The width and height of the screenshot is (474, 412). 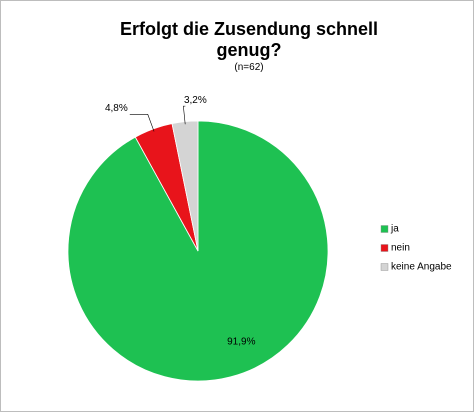 What do you see at coordinates (394, 229) in the screenshot?
I see `legend-label: ja` at bounding box center [394, 229].